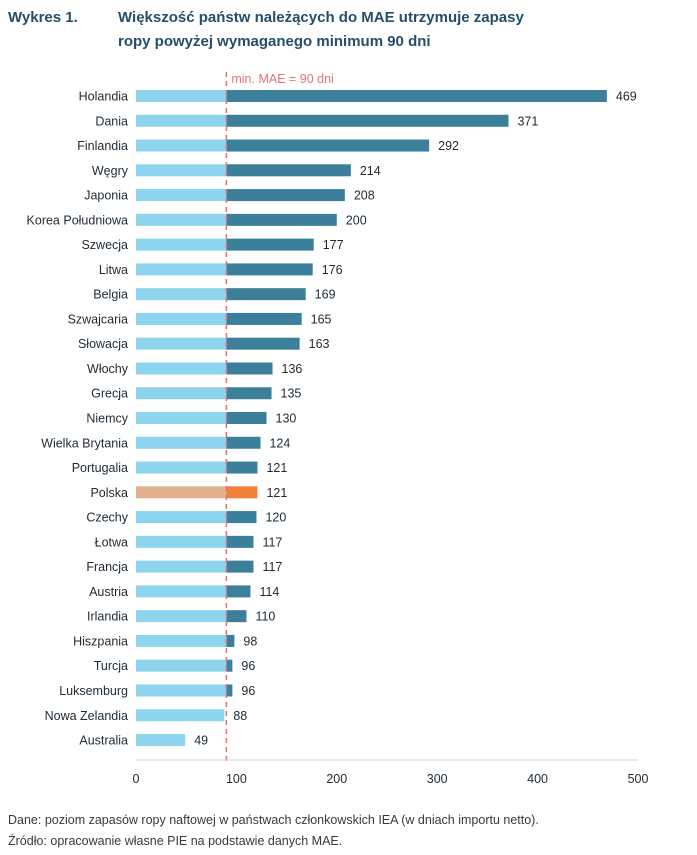  I want to click on category-label-niemcy: Niemcy, so click(107, 419).